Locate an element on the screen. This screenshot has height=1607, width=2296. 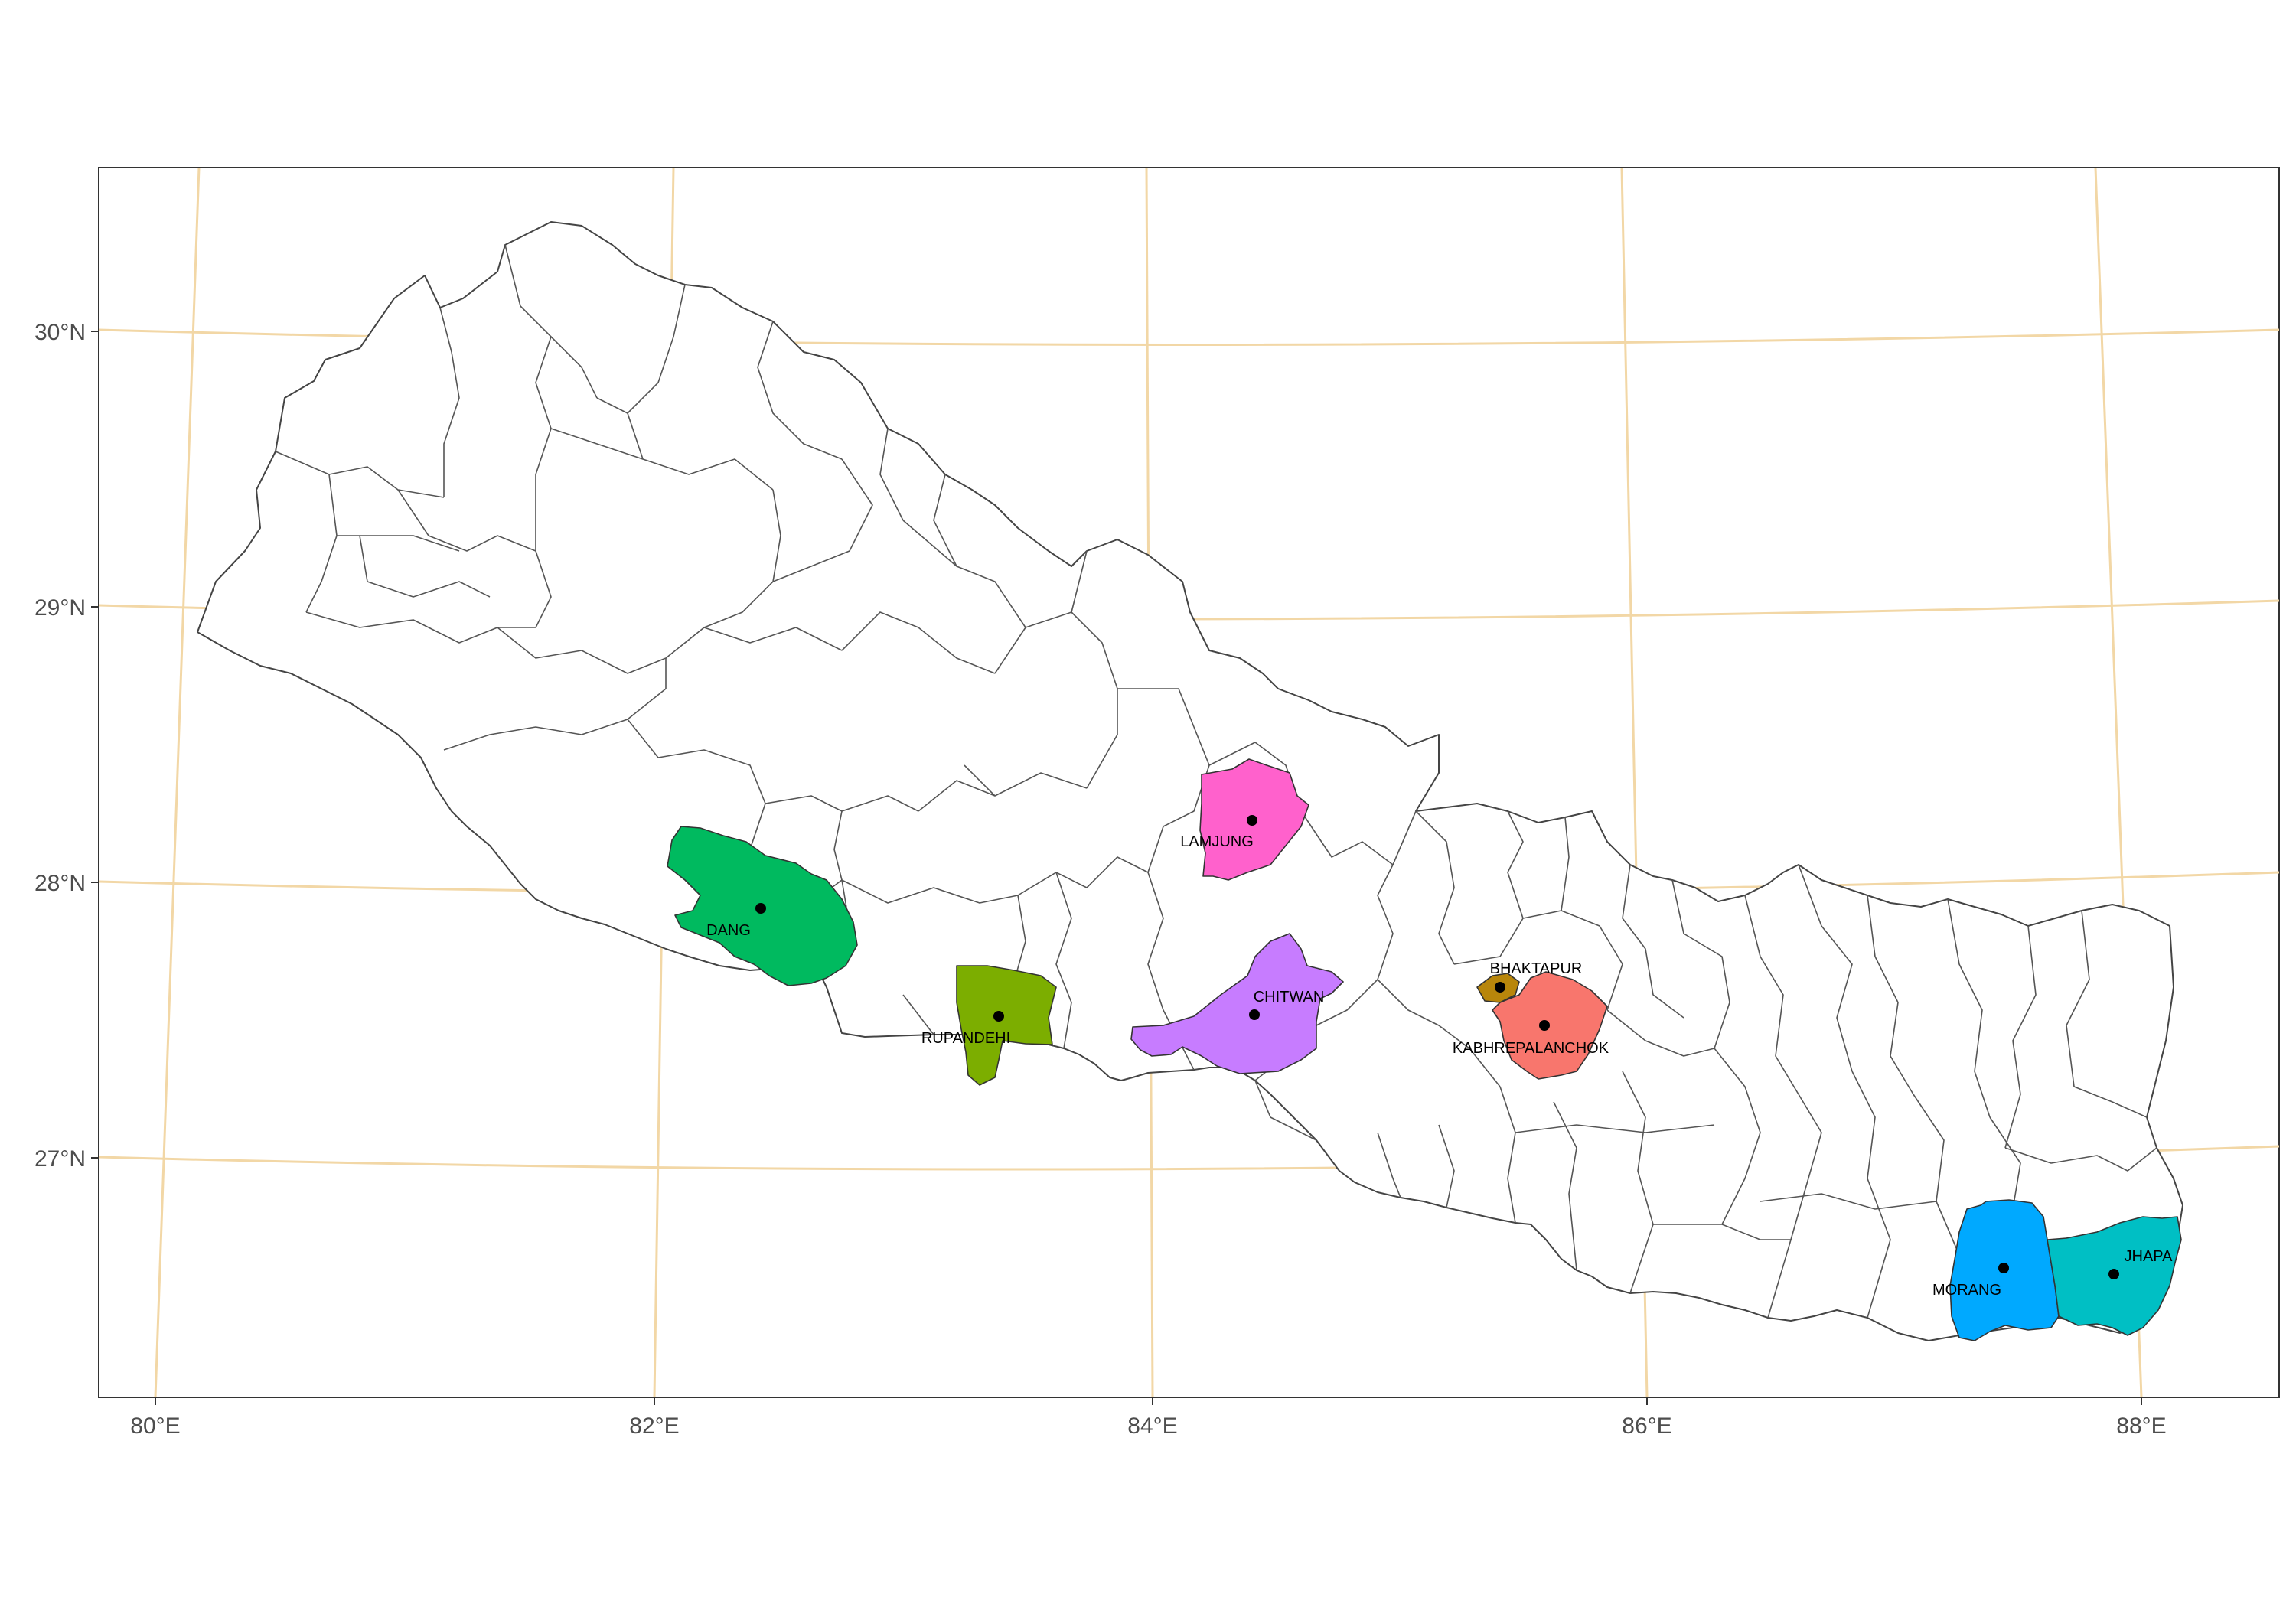
x-tick-label: 88°E is located at coordinates (2141, 1426).